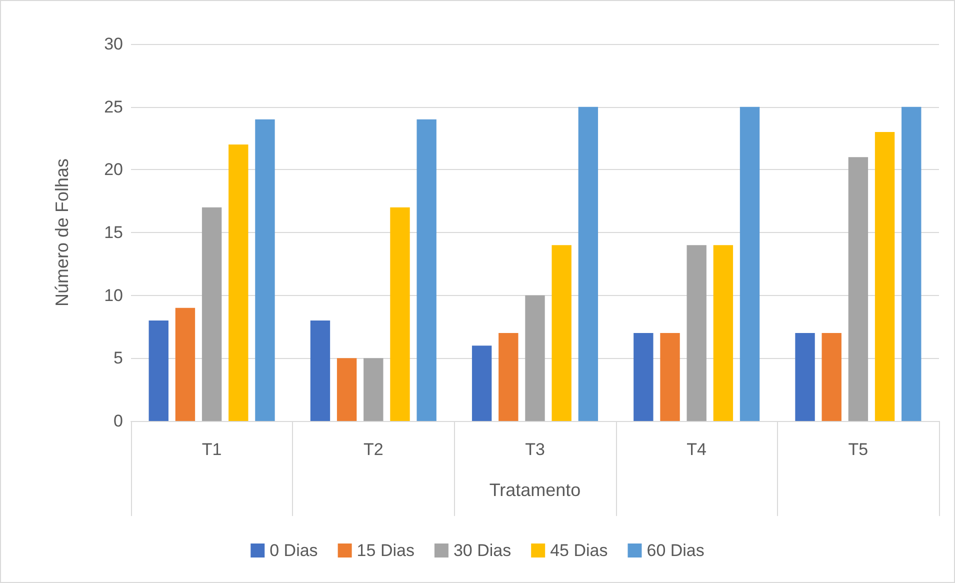 The image size is (955, 583). What do you see at coordinates (696, 449) in the screenshot?
I see `x-tick-label: T4` at bounding box center [696, 449].